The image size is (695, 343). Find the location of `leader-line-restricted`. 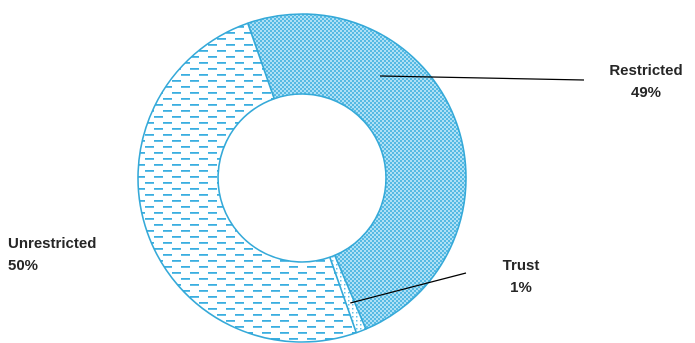

leader-line-restricted is located at coordinates (482, 78).